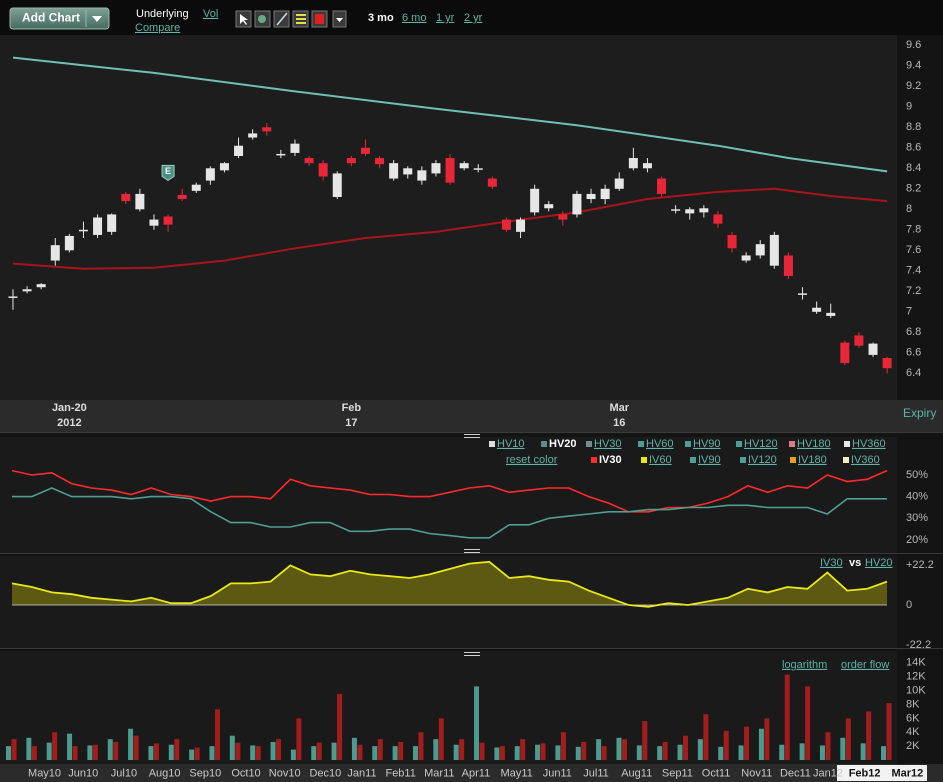 The image size is (943, 782). What do you see at coordinates (913, 718) in the screenshot?
I see `y-tick-label: 6K` at bounding box center [913, 718].